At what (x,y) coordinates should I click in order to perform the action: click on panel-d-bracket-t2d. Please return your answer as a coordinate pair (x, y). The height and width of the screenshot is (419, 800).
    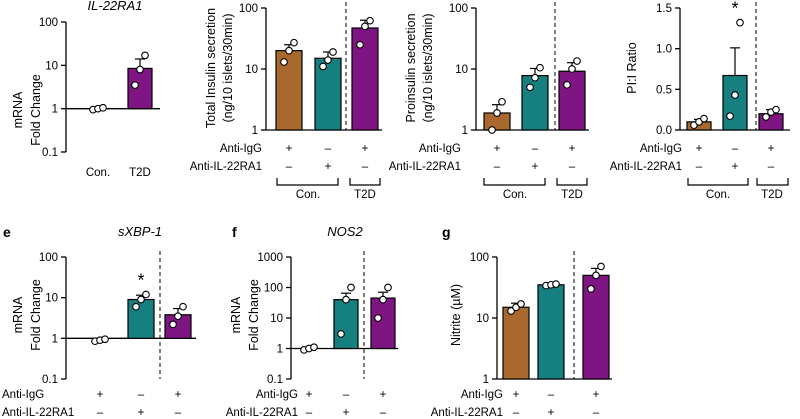
    Looking at the image, I should click on (772, 182).